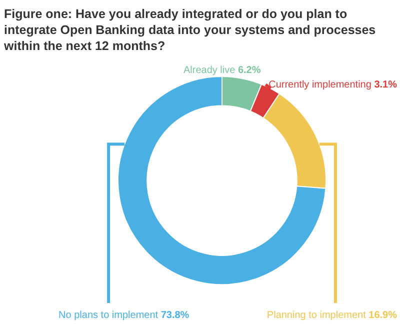  I want to click on data-label: 3.1%, so click(386, 84).